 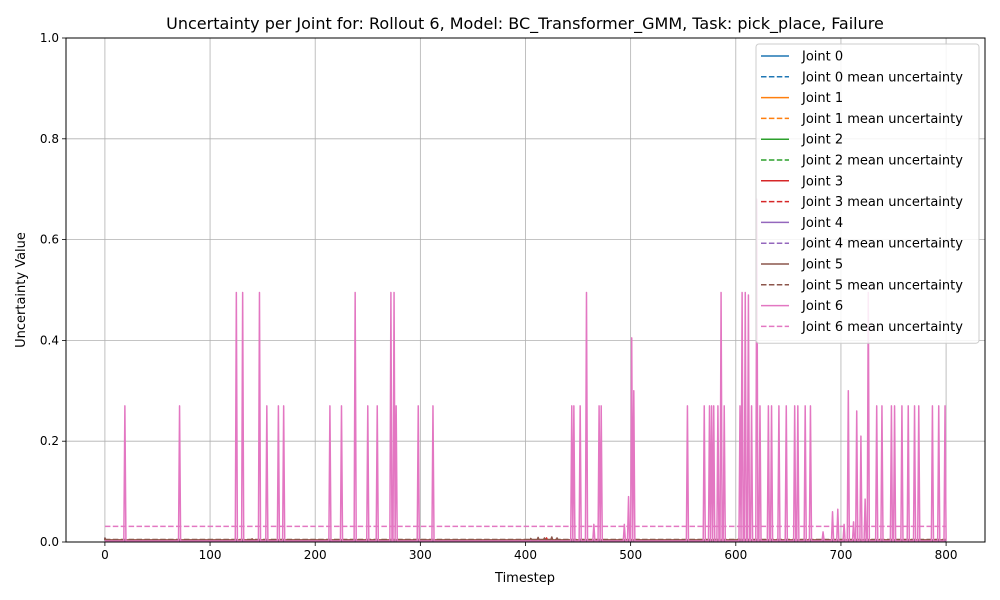 I want to click on x-tick-label: 200, so click(x=315, y=555).